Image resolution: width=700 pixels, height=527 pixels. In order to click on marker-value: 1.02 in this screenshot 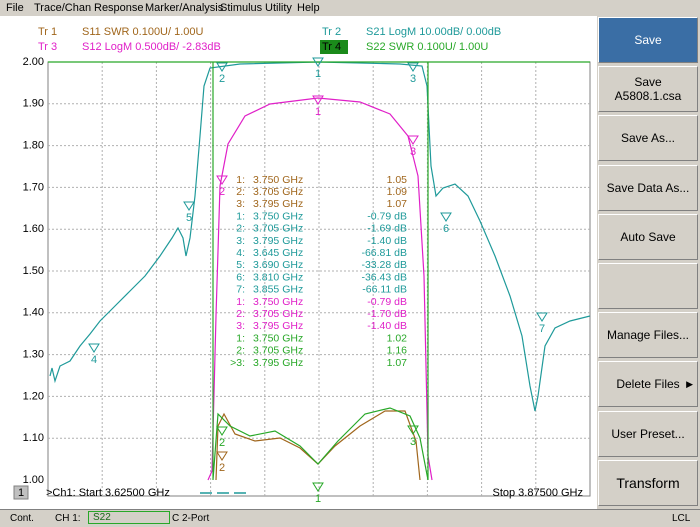, I will do `click(397, 338)`.